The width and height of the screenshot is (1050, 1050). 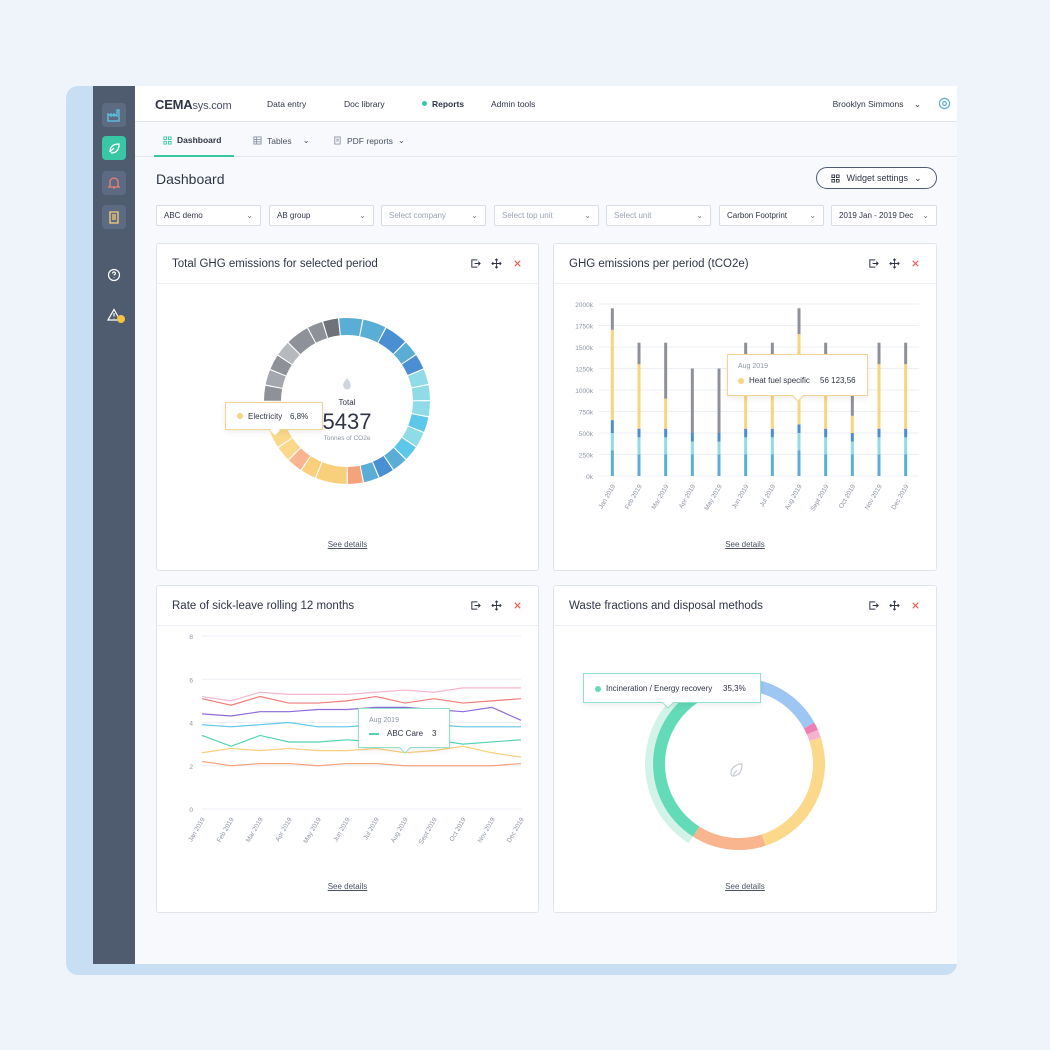 I want to click on filter-select-company: Select company ⌄, so click(x=433, y=215).